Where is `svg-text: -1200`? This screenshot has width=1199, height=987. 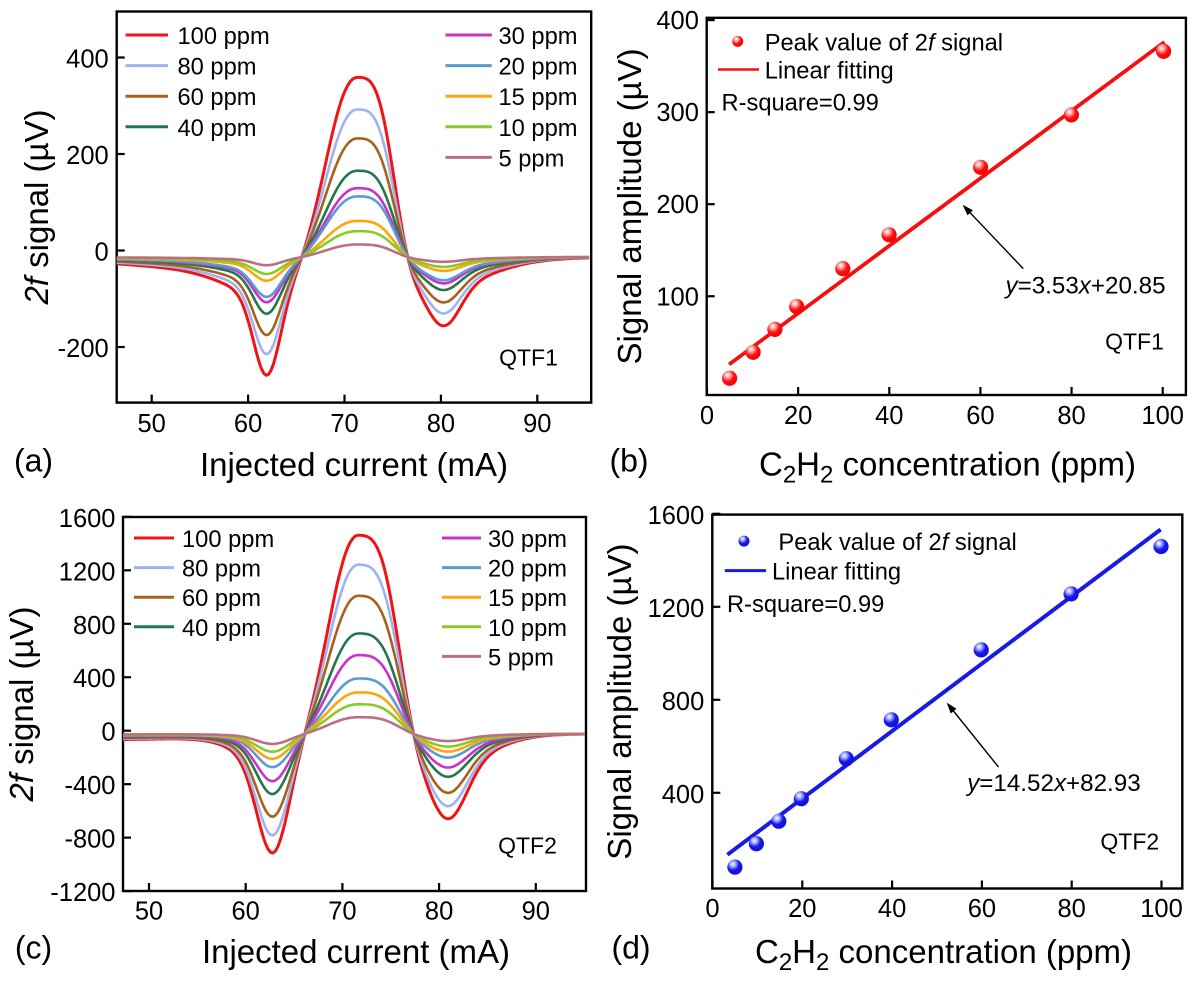
svg-text: -1200 is located at coordinates (82, 893).